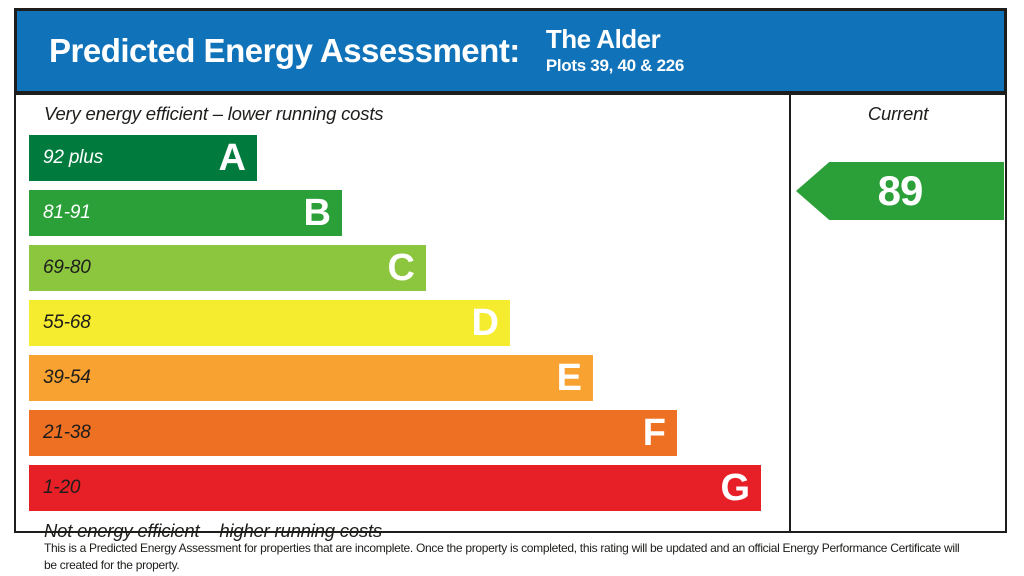 This screenshot has height=576, width=1024. Describe the element at coordinates (62, 487) in the screenshot. I see `band-range-label: 1-20` at that location.